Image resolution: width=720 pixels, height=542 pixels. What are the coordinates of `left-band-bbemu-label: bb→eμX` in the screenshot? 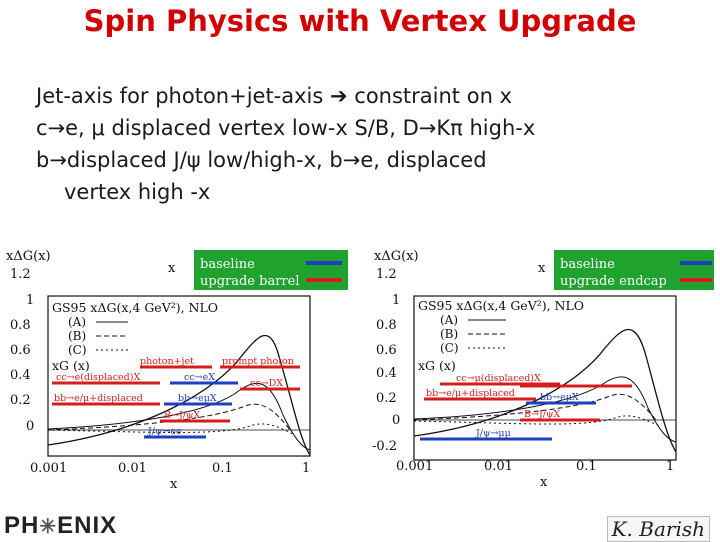 It's located at (197, 398).